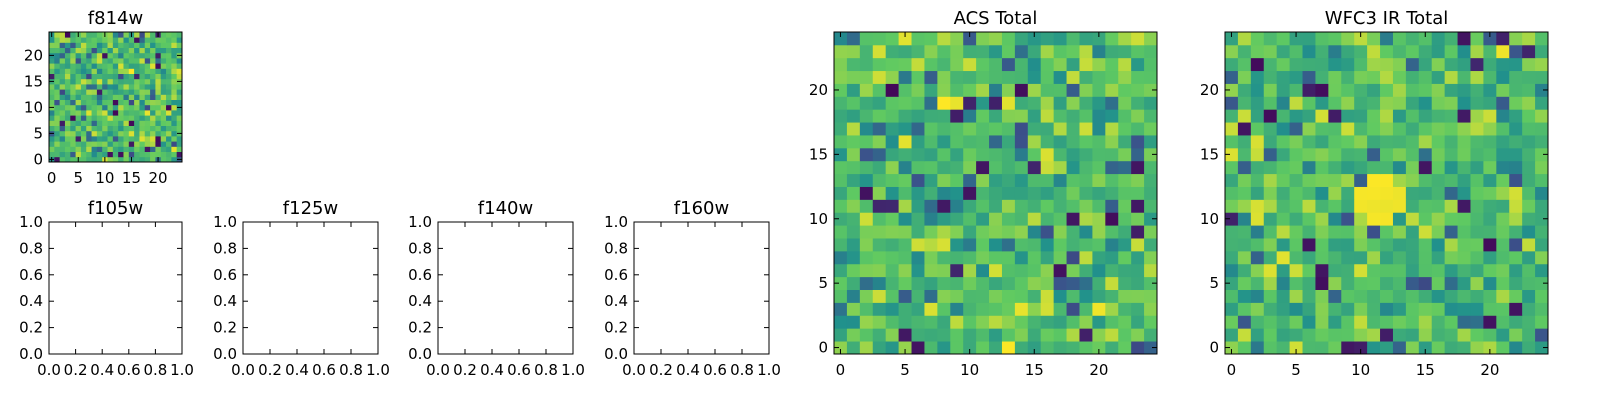 The image size is (1600, 400). Describe the element at coordinates (243, 370) in the screenshot. I see `x-tick-label: 0.0` at that location.